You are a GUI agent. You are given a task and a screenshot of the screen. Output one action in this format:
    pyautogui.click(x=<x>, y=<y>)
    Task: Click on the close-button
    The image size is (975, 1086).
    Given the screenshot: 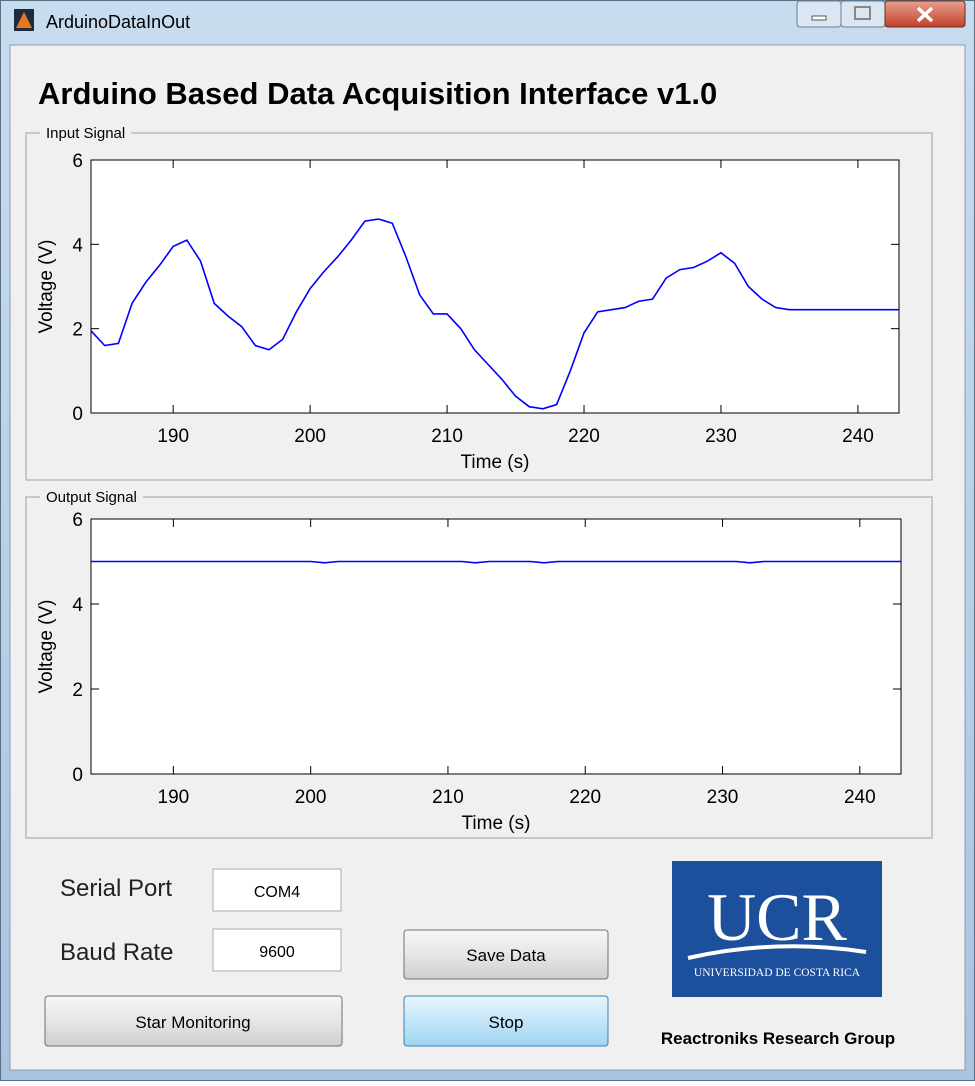 What is the action you would take?
    pyautogui.click(x=925, y=14)
    